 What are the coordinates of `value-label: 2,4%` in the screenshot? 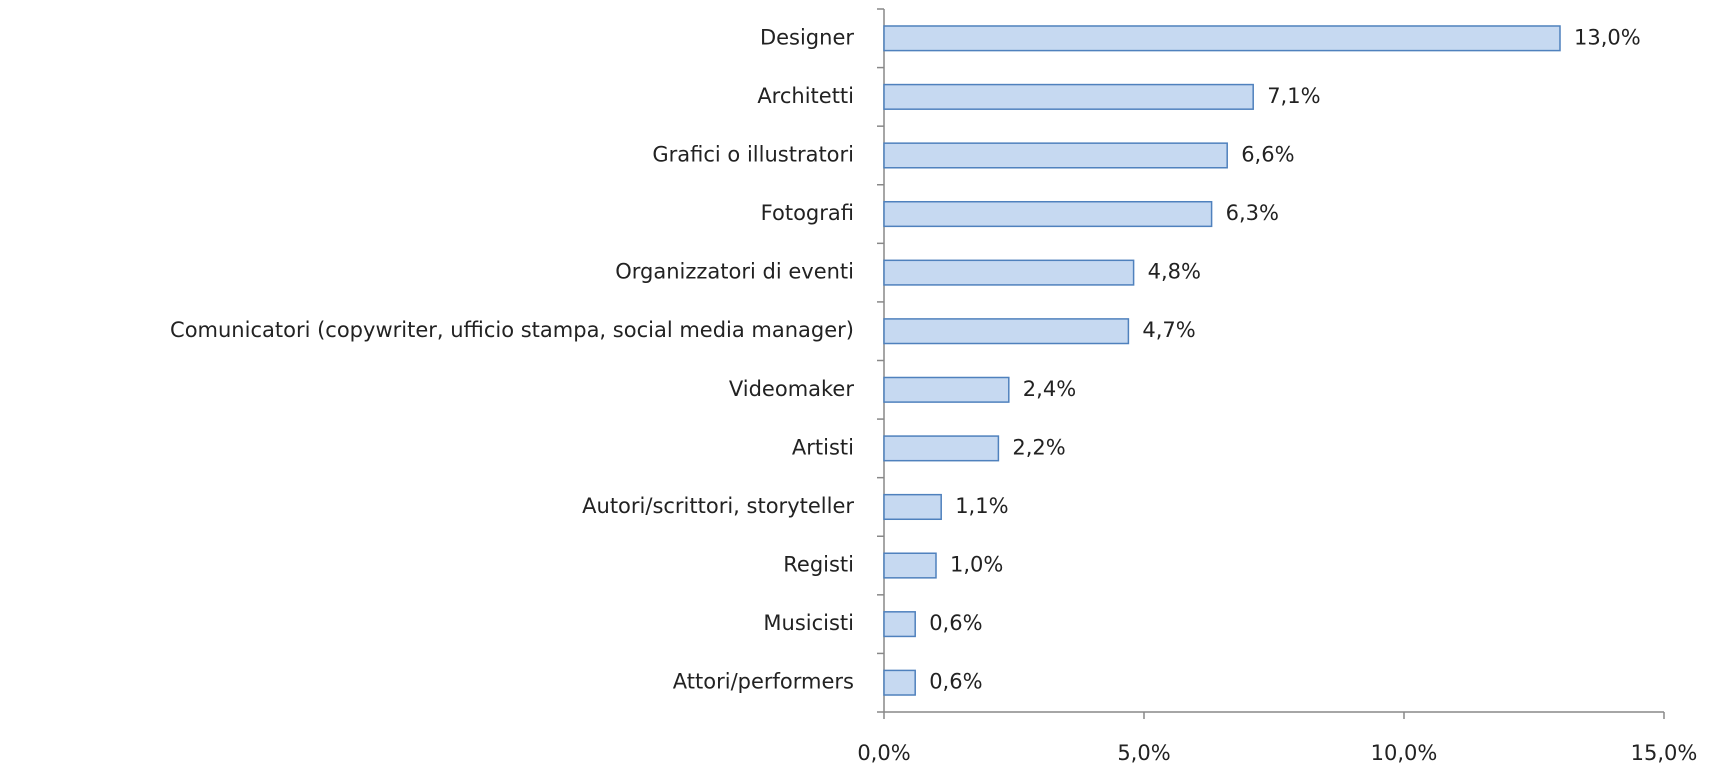 It's located at (1049, 389).